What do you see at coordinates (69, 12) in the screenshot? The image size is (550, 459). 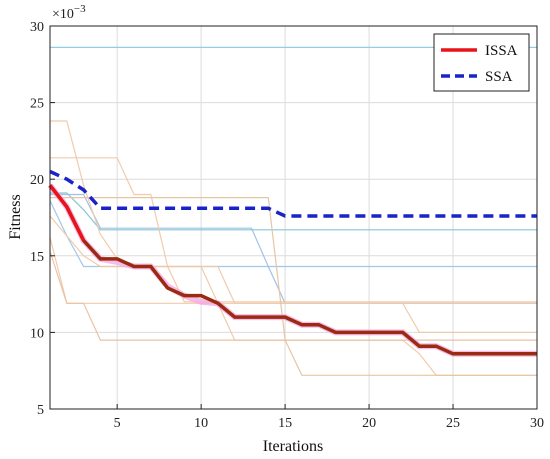 I see `y-multiplier: ×10⁻³` at bounding box center [69, 12].